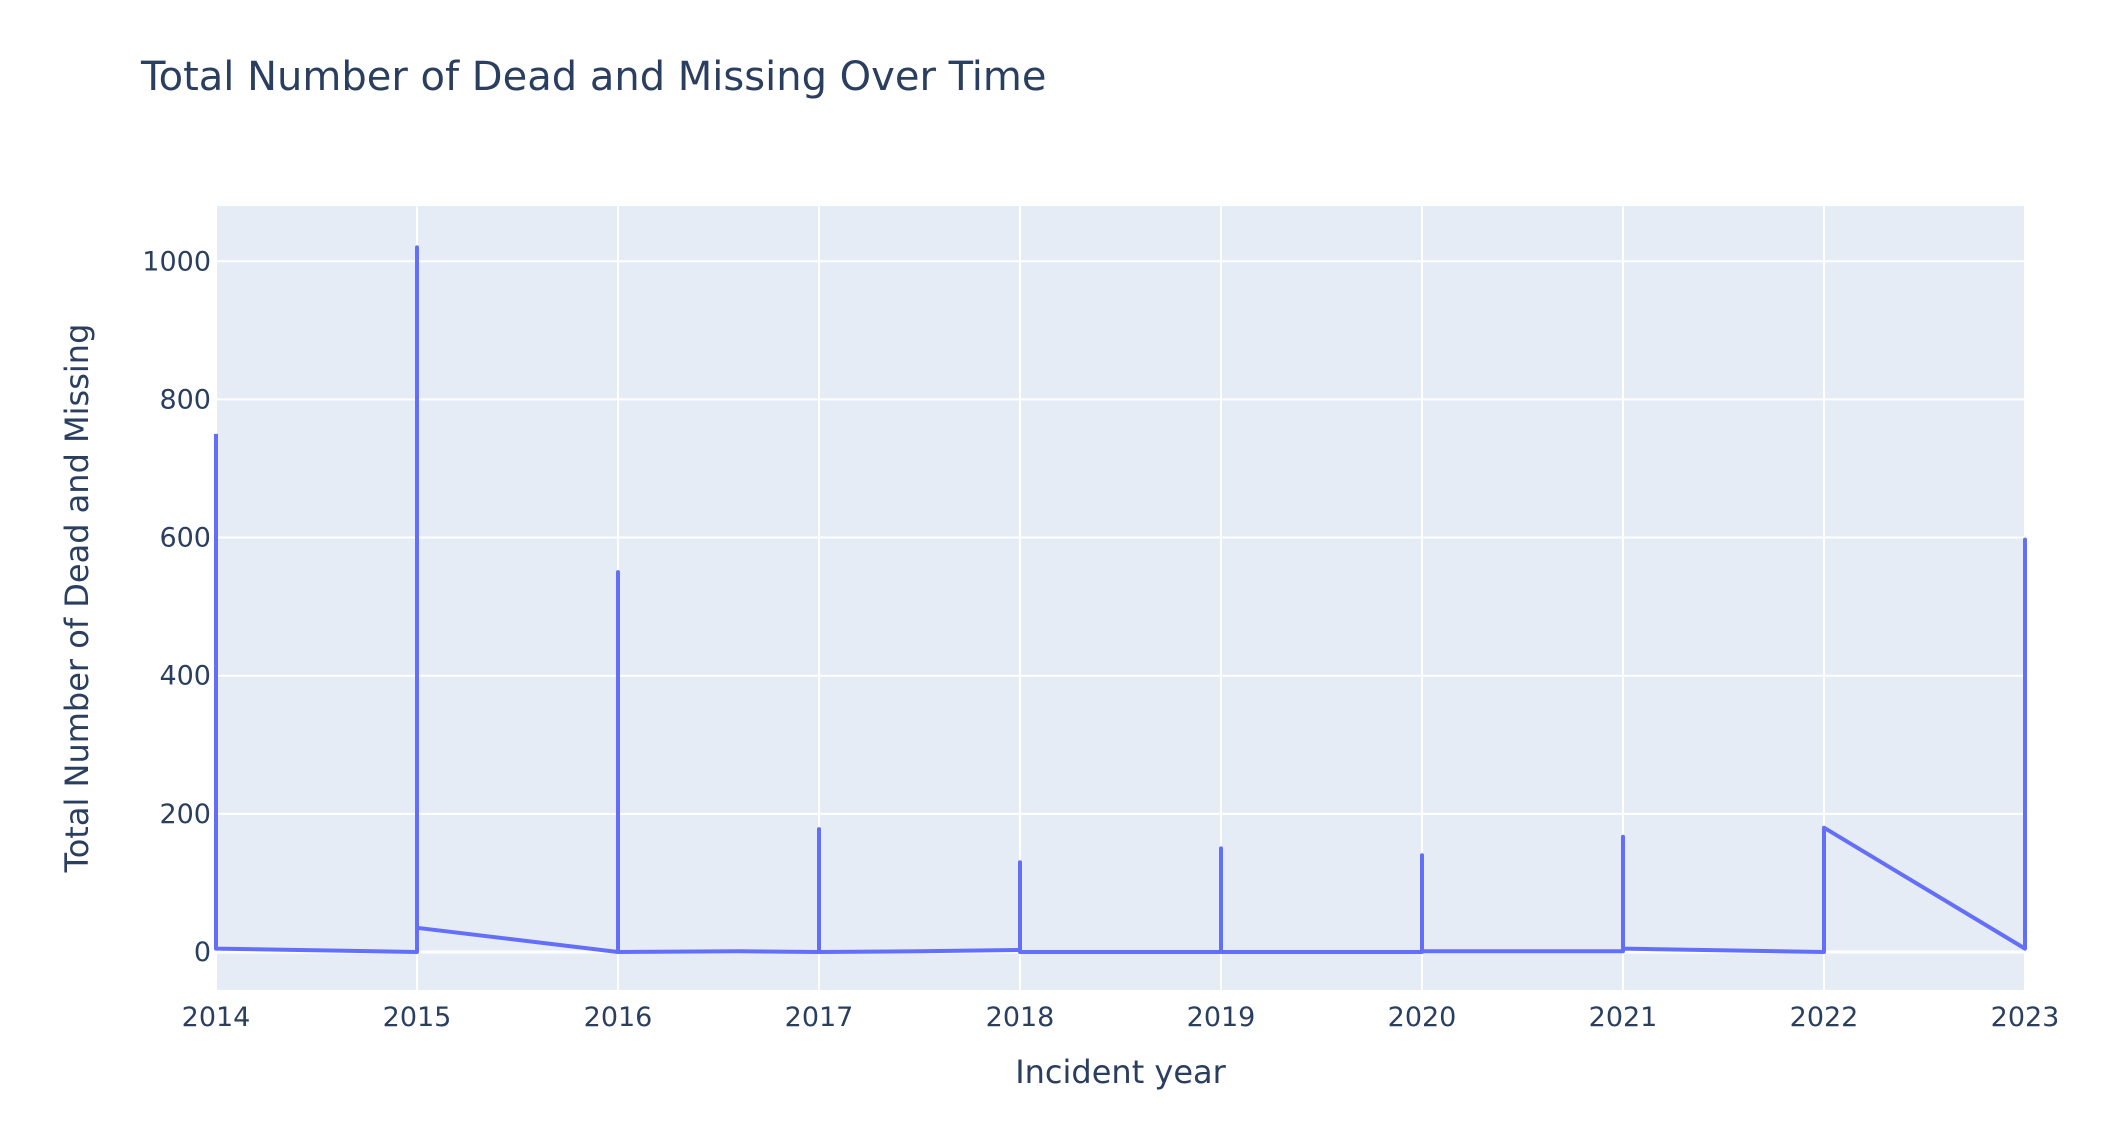  What do you see at coordinates (1824, 1017) in the screenshot?
I see `x-tick-label: 2022` at bounding box center [1824, 1017].